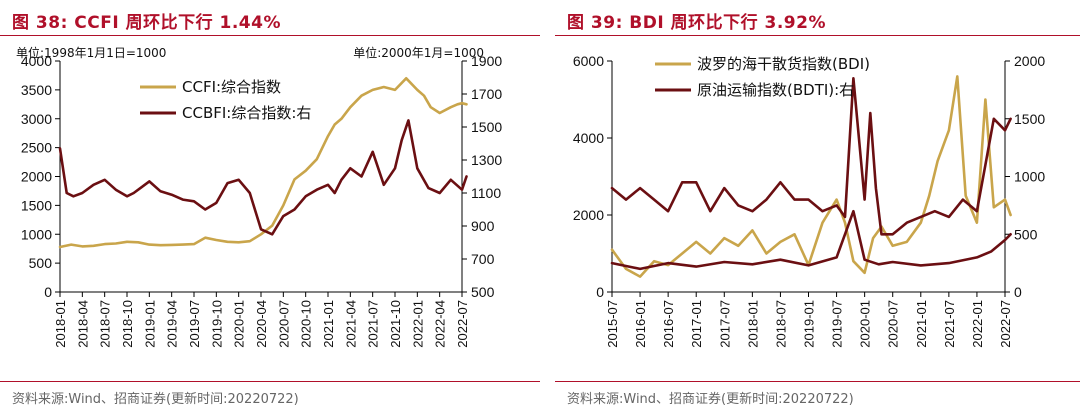  What do you see at coordinates (1029, 177) in the screenshot?
I see `y-right-tick-label: 1000` at bounding box center [1029, 177].